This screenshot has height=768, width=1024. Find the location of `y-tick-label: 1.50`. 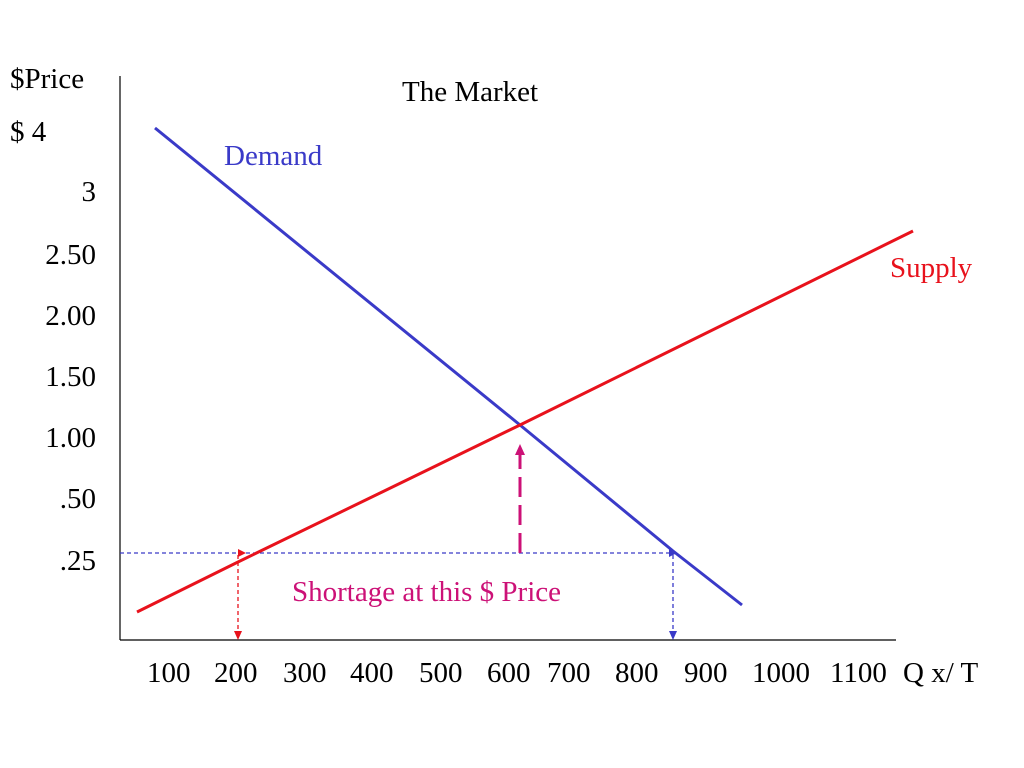

y-tick-label: 1.50 is located at coordinates (70, 377).